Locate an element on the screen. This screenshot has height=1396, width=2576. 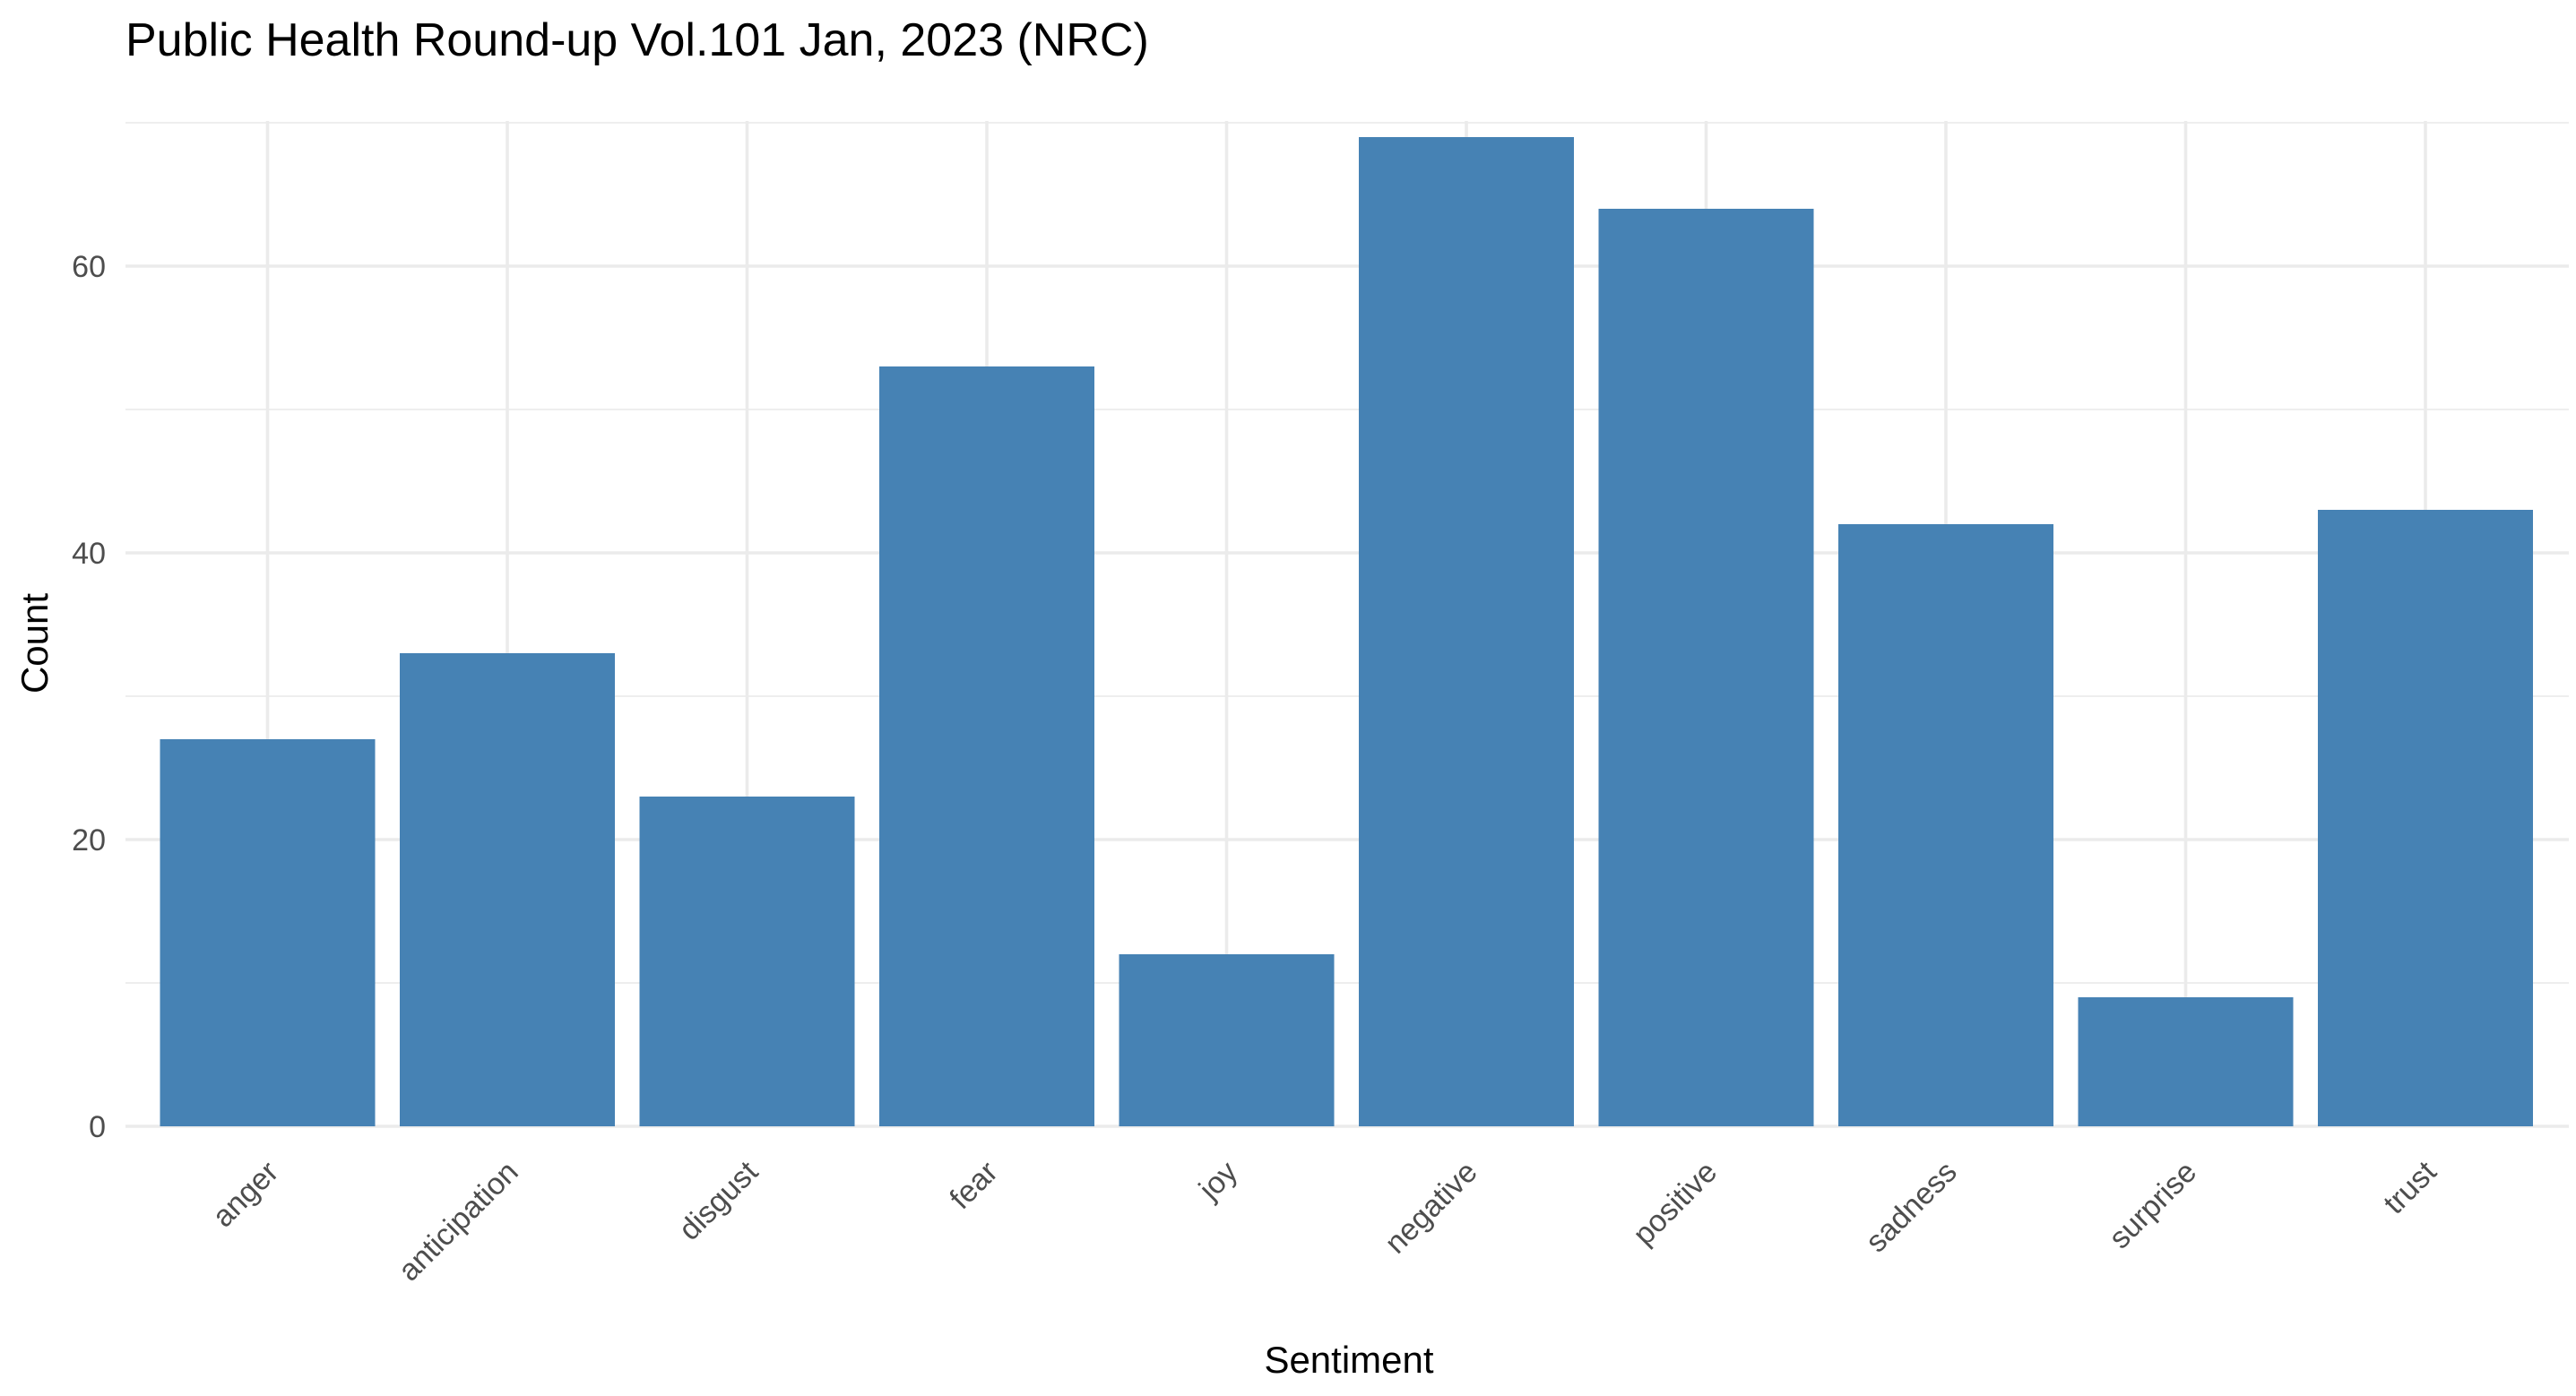
y-tick-label: 60 is located at coordinates (89, 267).